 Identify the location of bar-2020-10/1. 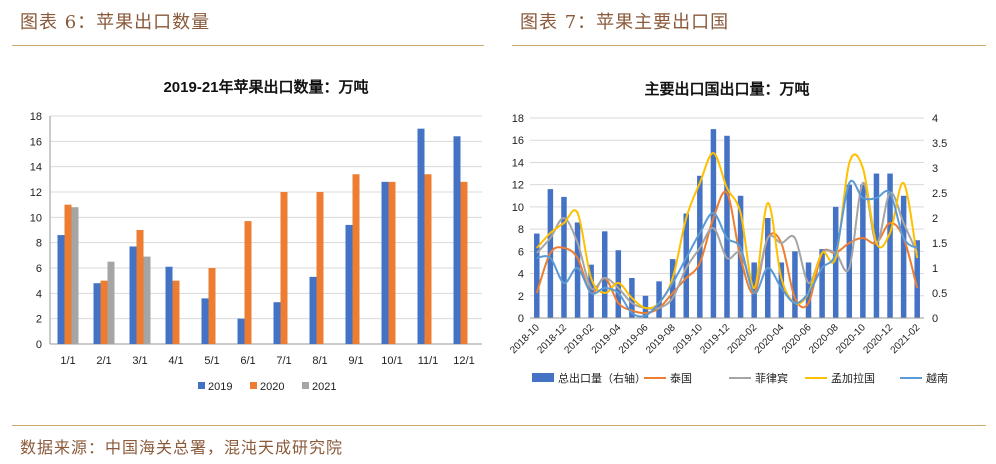
(392, 262).